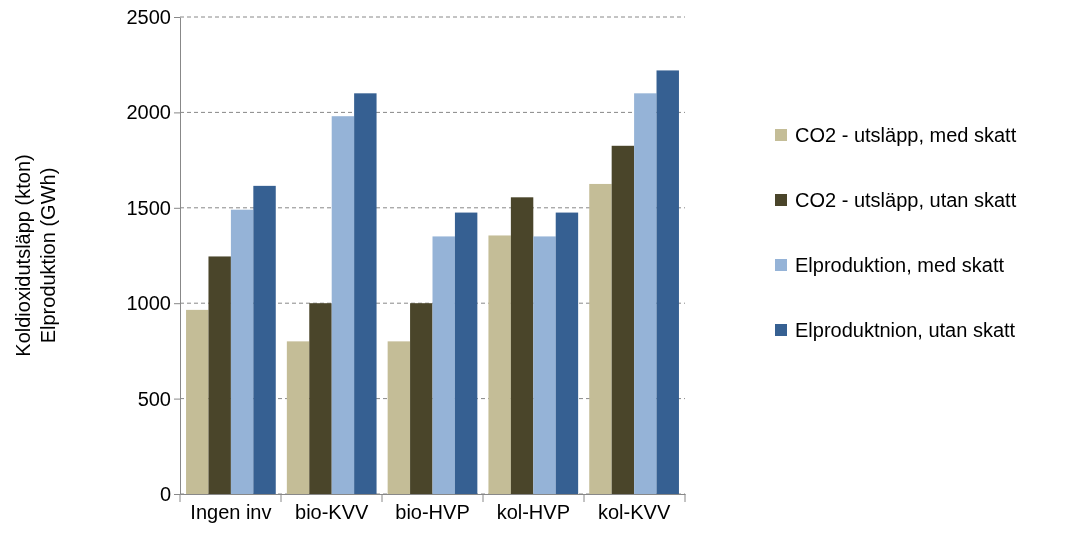 This screenshot has height=542, width=1077. What do you see at coordinates (906, 135) in the screenshot?
I see `legend-label: CO2 - utsläpp, med skatt` at bounding box center [906, 135].